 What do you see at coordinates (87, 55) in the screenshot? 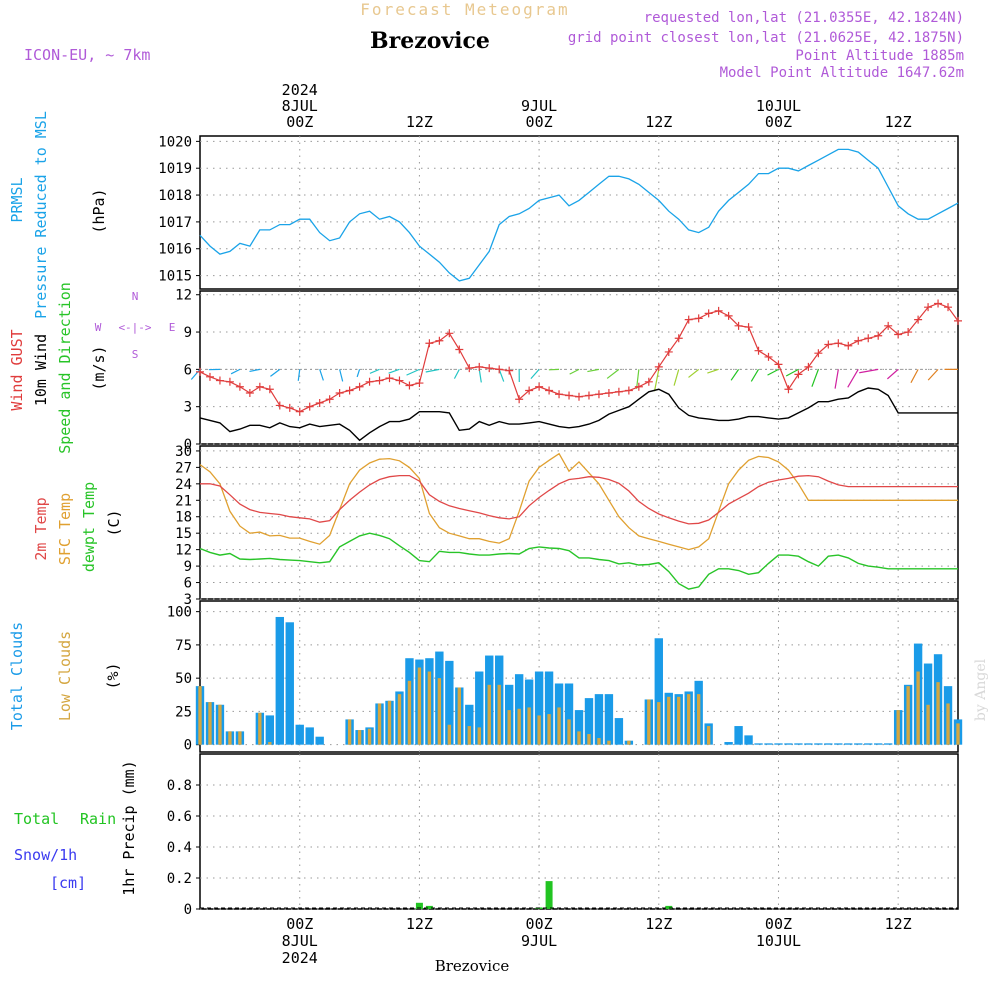
I see `model-label: ICON-EU, ~ 7km` at bounding box center [87, 55].